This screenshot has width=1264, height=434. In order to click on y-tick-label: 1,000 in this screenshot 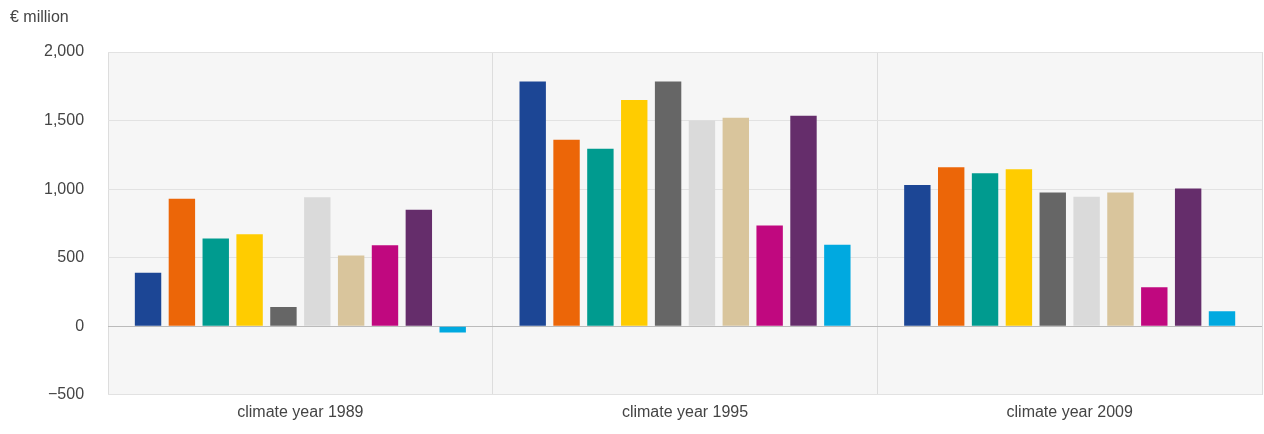, I will do `click(64, 188)`.